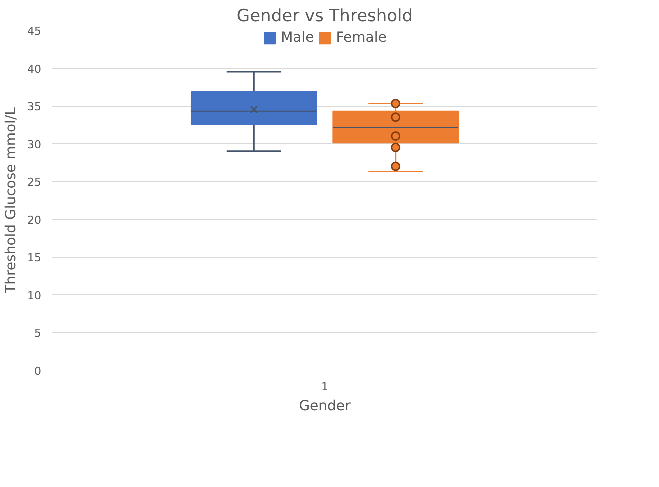 Image resolution: width=659 pixels, height=487 pixels. Describe the element at coordinates (35, 295) in the screenshot. I see `y-tick-label: 10` at that location.